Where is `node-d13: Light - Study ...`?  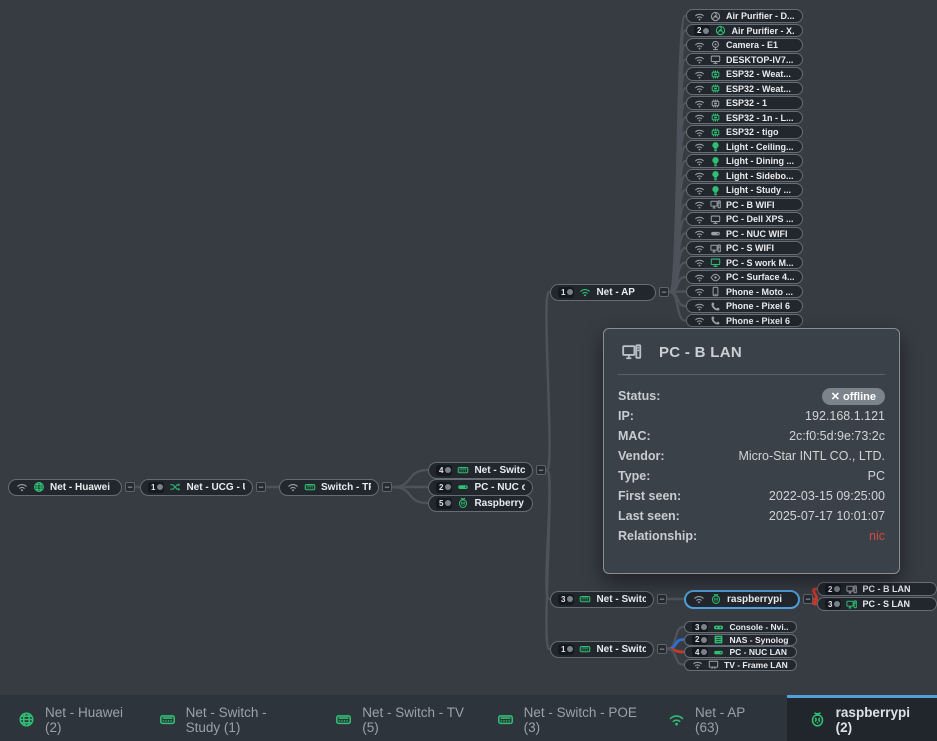
node-d13: Light - Study ... is located at coordinates (744, 190).